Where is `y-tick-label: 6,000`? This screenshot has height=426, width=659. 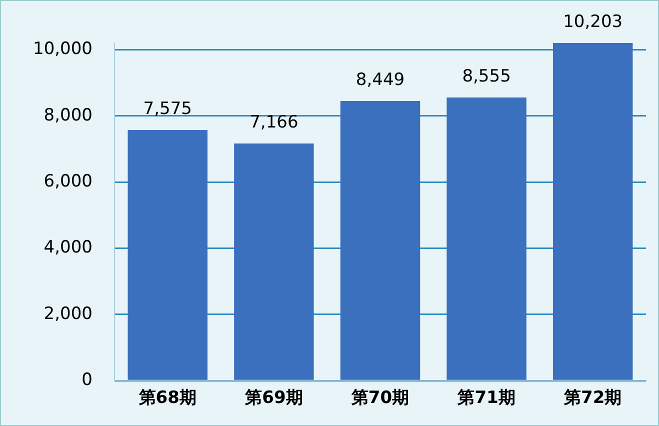
y-tick-label: 6,000 is located at coordinates (68, 181).